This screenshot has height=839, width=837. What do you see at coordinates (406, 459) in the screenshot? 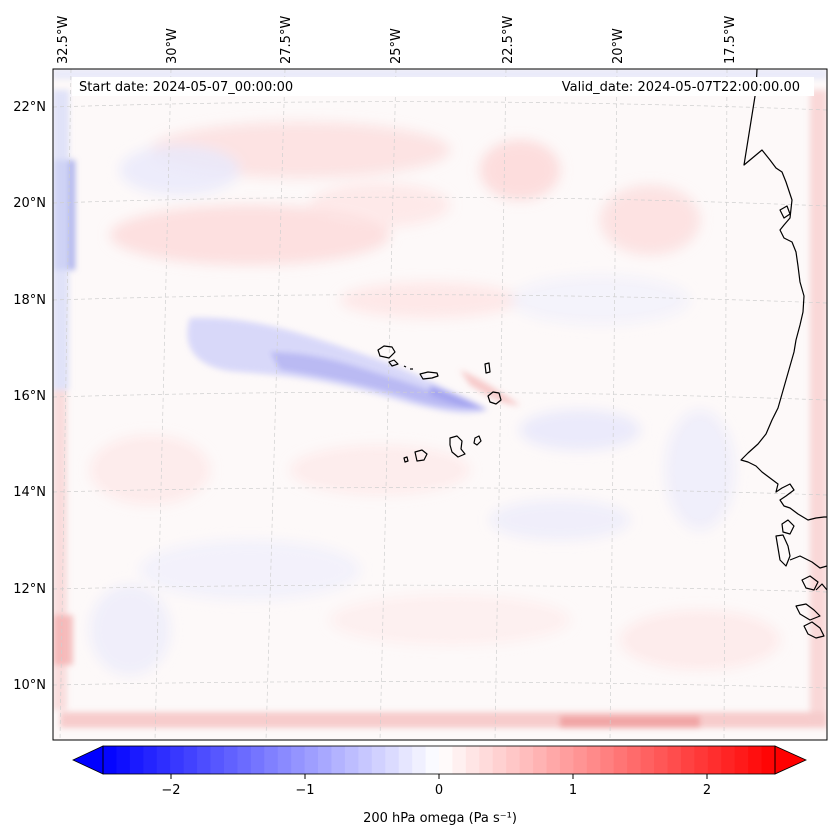
I see `brava-island` at bounding box center [406, 459].